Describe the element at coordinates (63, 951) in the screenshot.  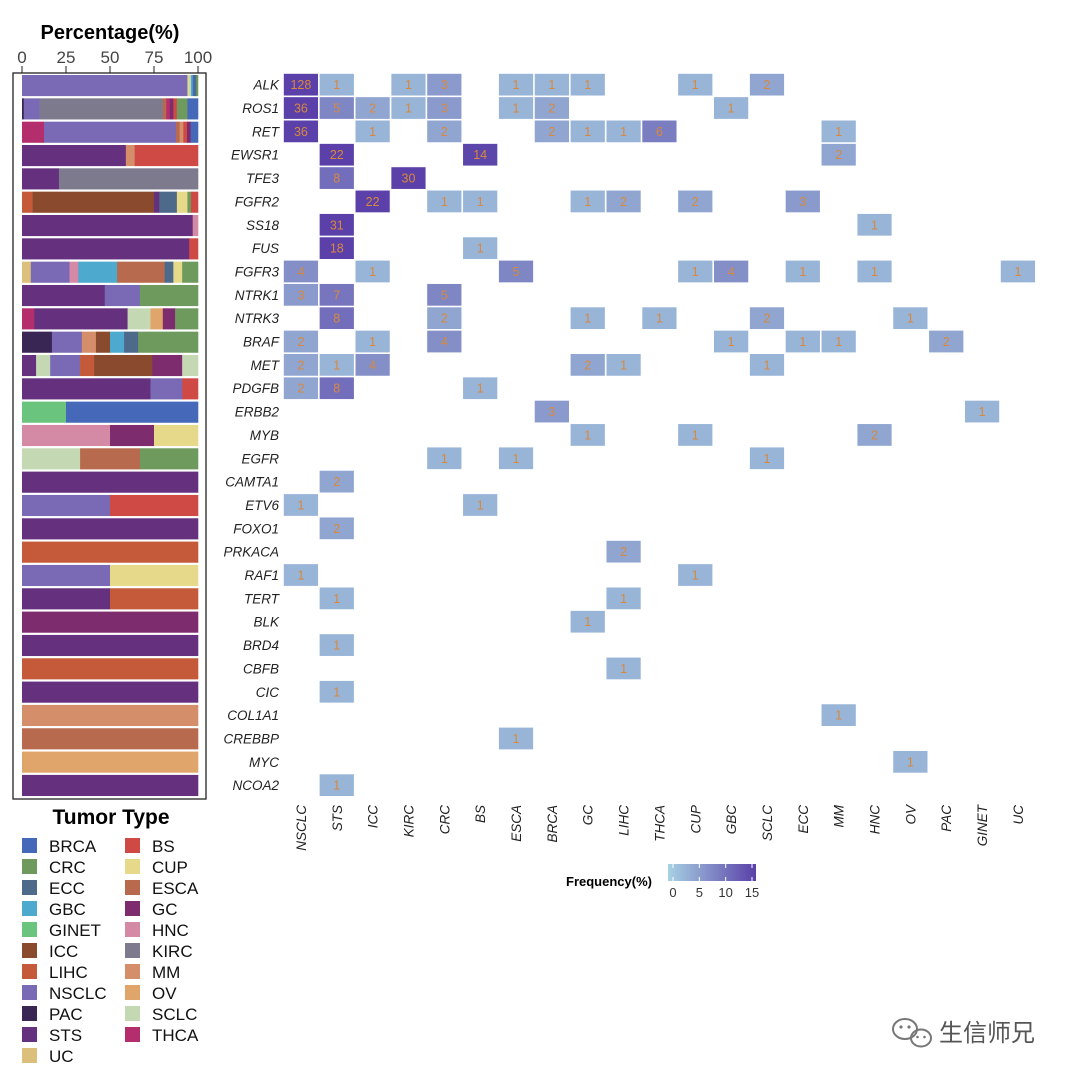
I see `legend-label: ICC` at that location.